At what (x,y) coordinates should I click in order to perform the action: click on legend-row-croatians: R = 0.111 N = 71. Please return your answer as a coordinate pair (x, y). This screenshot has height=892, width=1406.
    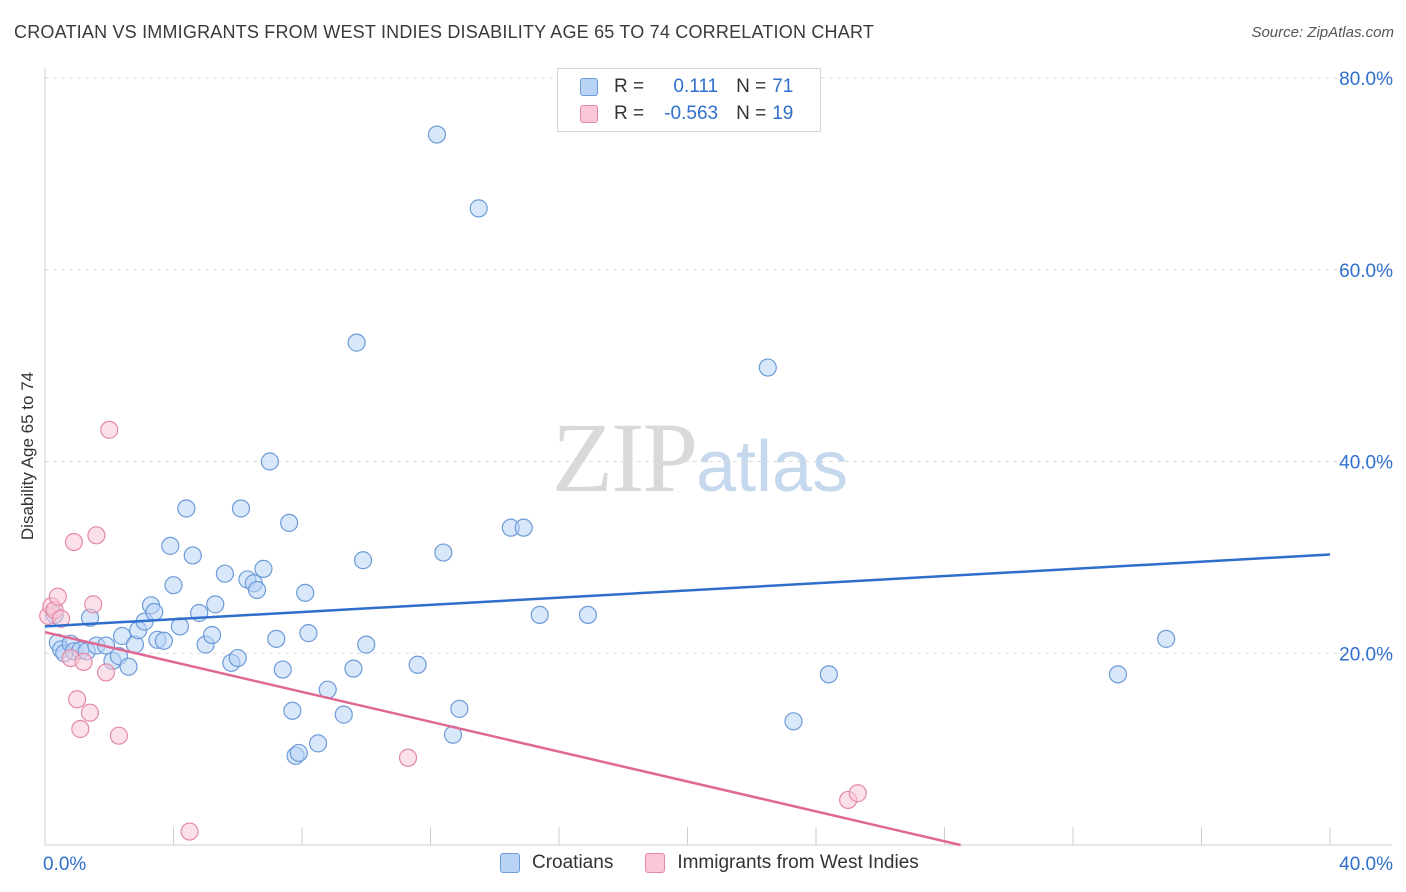
    Looking at the image, I should click on (686, 87).